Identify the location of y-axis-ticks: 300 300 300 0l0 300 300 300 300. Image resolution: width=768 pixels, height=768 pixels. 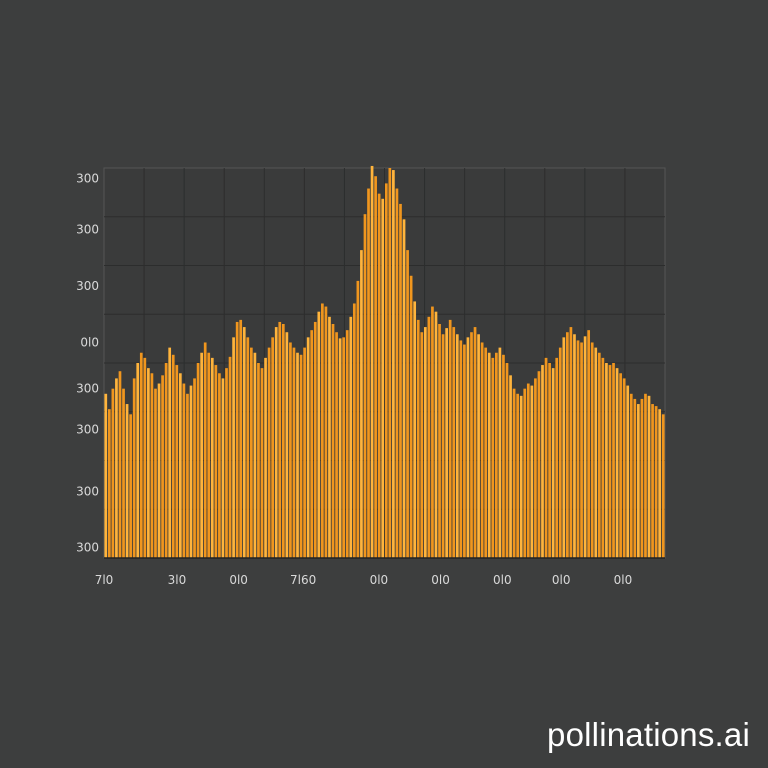
(87, 362).